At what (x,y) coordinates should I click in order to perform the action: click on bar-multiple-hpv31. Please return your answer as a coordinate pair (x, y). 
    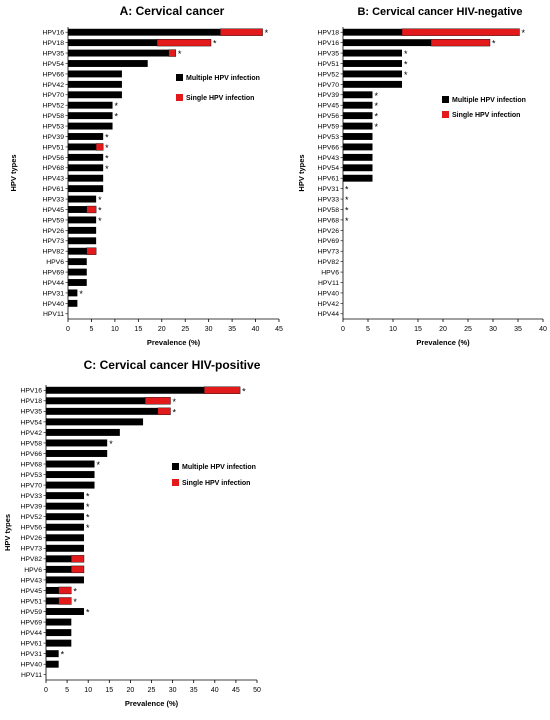
    Looking at the image, I should click on (73, 293).